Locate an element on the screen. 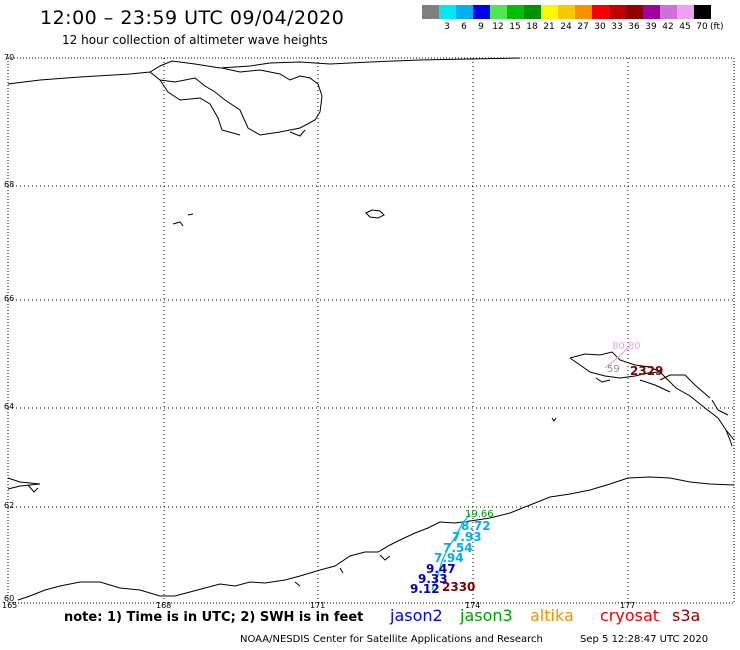 Image resolution: width=740 pixels, height=650 pixels. legend-label: 21 is located at coordinates (549, 27).